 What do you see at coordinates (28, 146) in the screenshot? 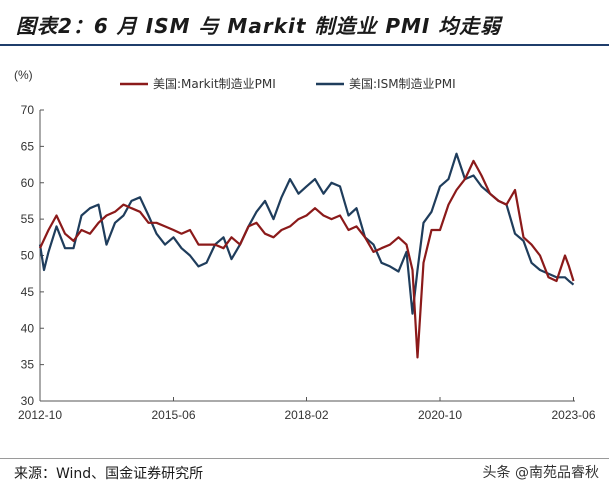
I see `y-tick-label: 65` at bounding box center [28, 146].